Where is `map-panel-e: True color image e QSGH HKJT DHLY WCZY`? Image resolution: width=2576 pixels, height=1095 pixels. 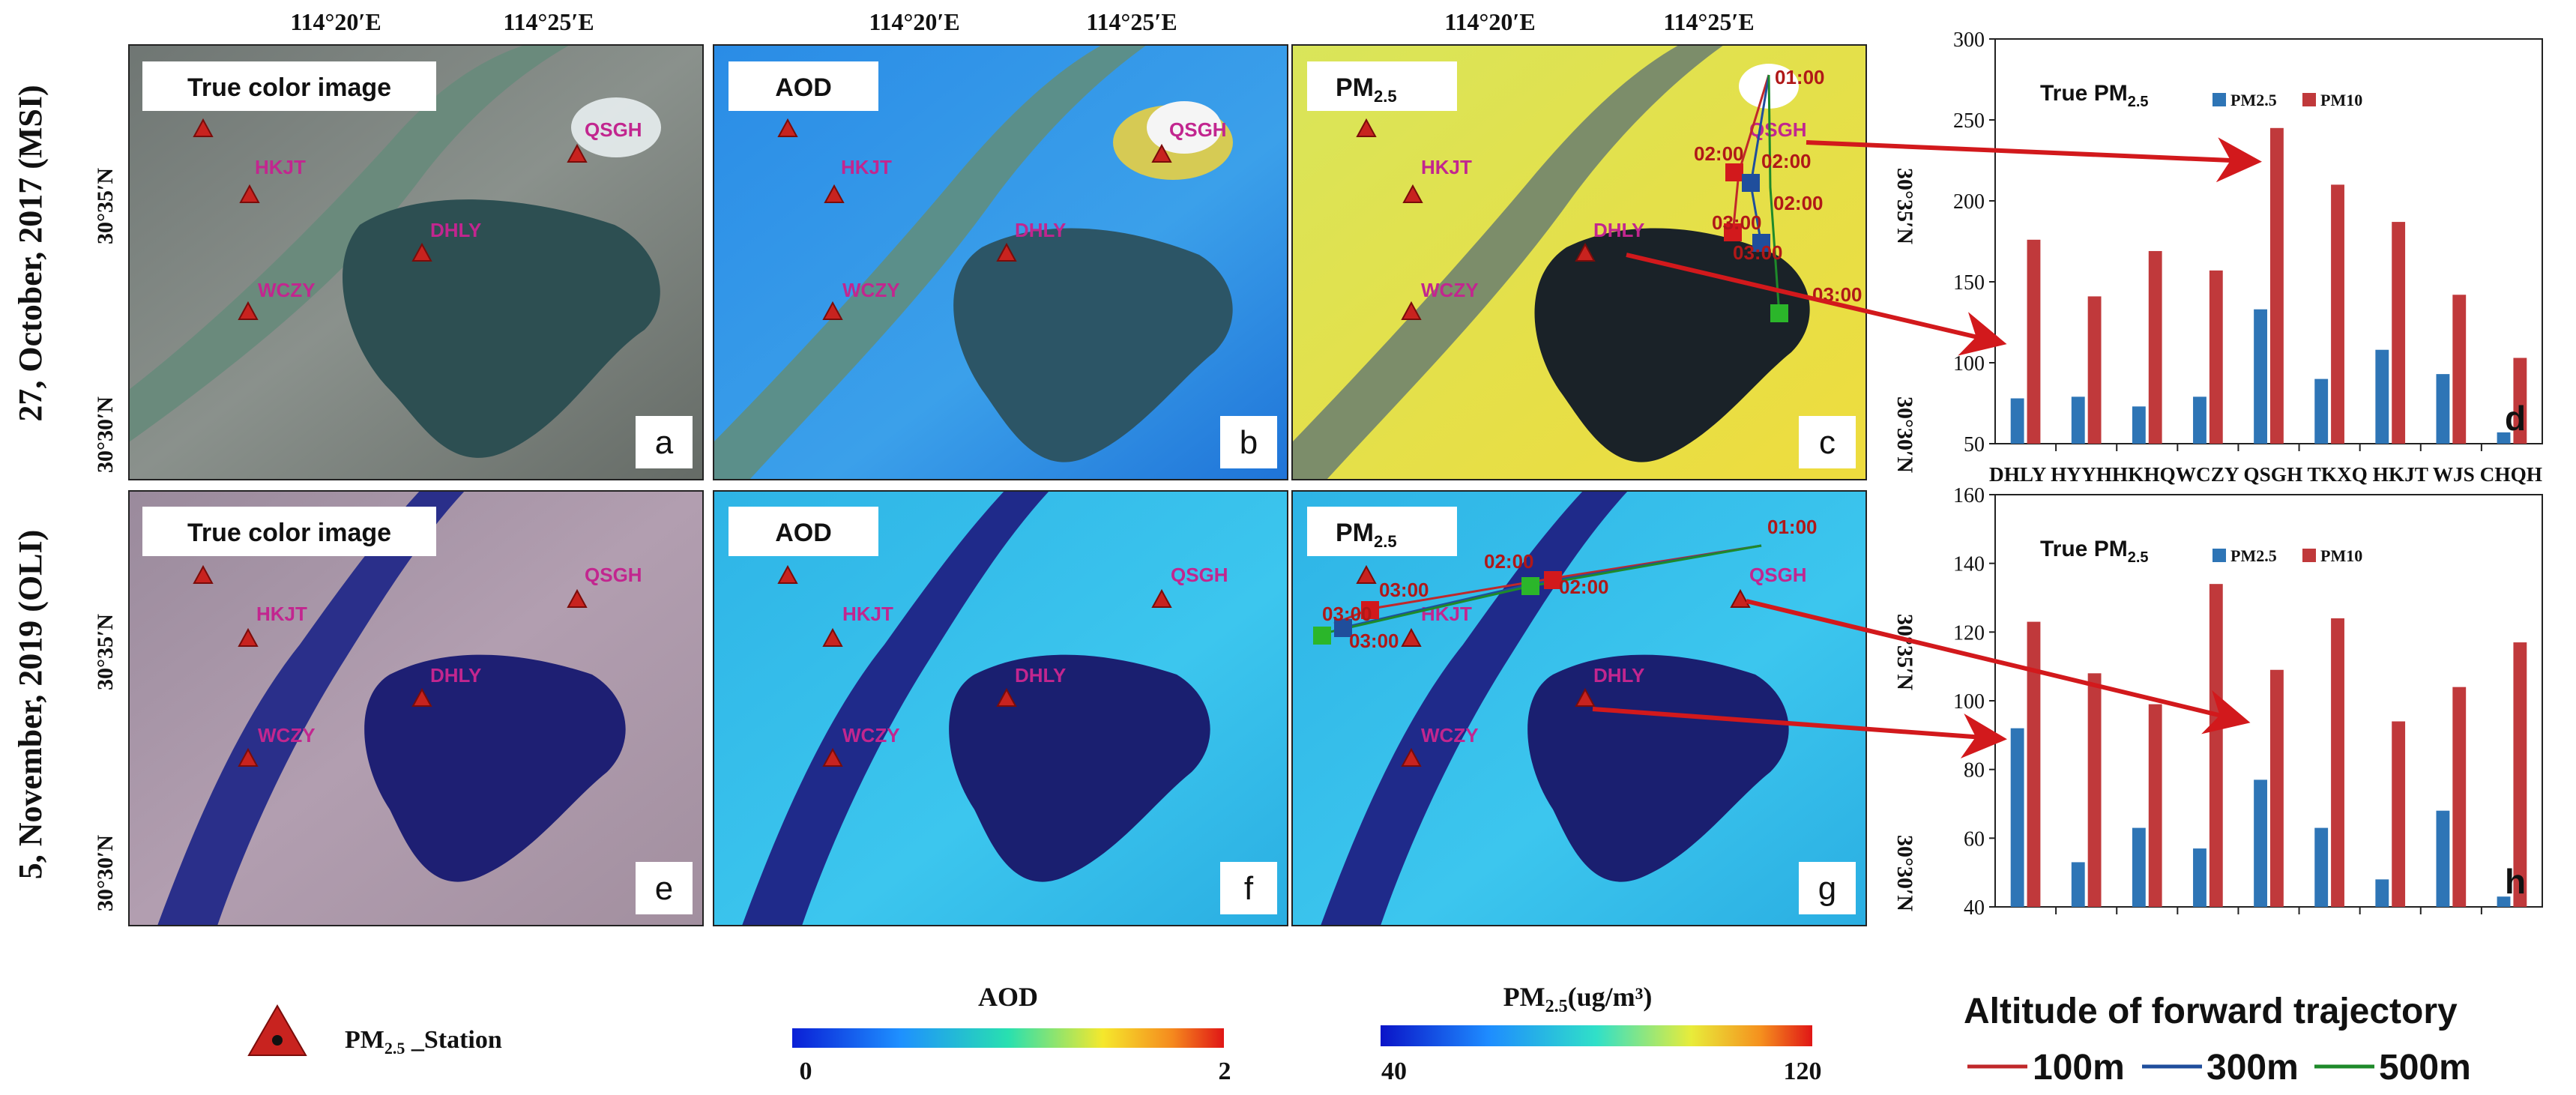 map-panel-e: True color image e QSGH HKJT DHLY WCZY is located at coordinates (416, 708).